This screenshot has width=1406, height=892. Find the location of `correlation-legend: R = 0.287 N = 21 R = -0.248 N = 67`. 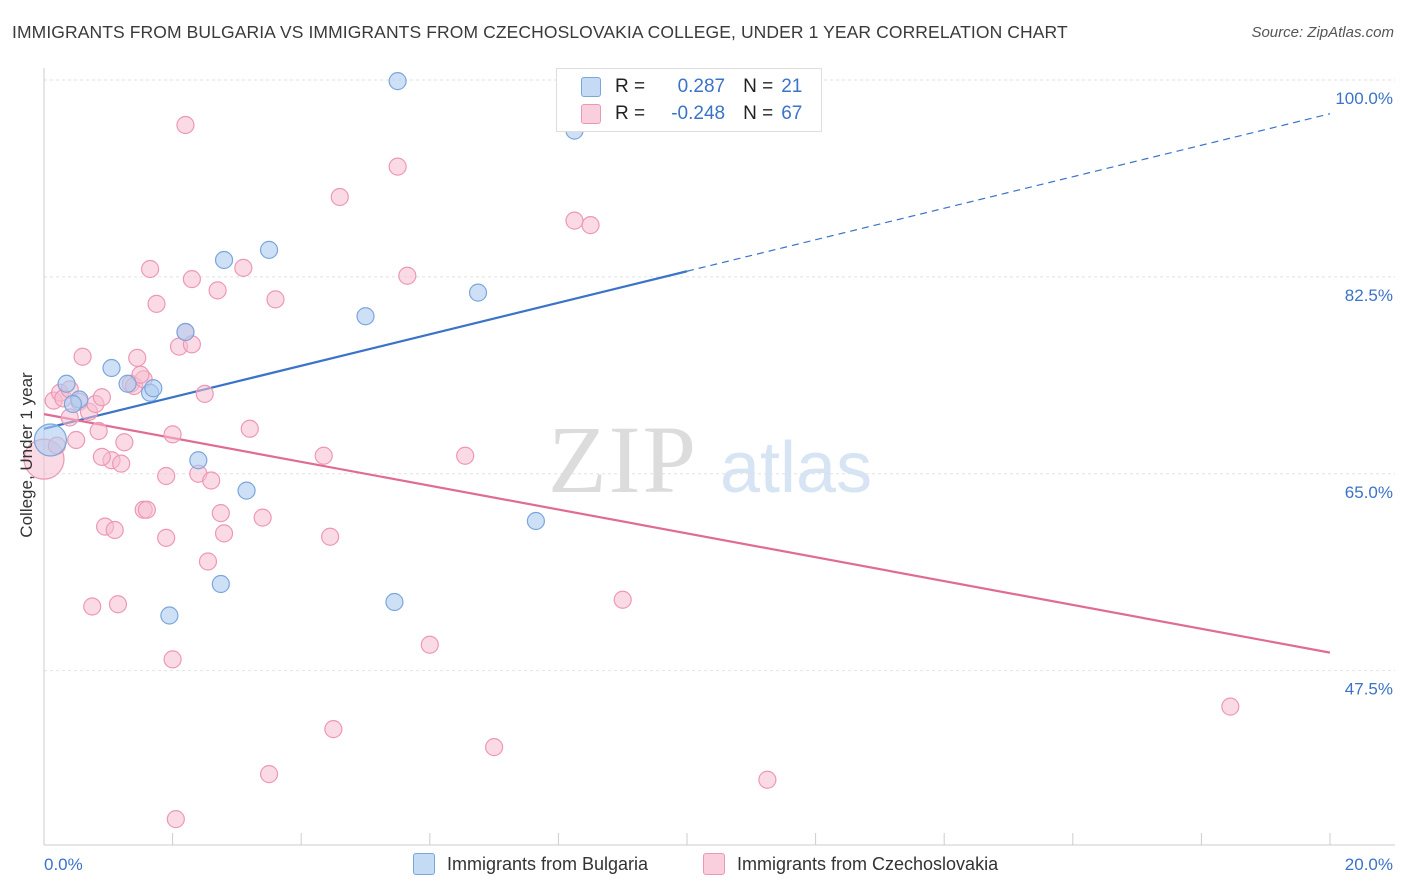

correlation-legend: R = 0.287 N = 21 R = -0.248 N = 67 is located at coordinates (689, 100).